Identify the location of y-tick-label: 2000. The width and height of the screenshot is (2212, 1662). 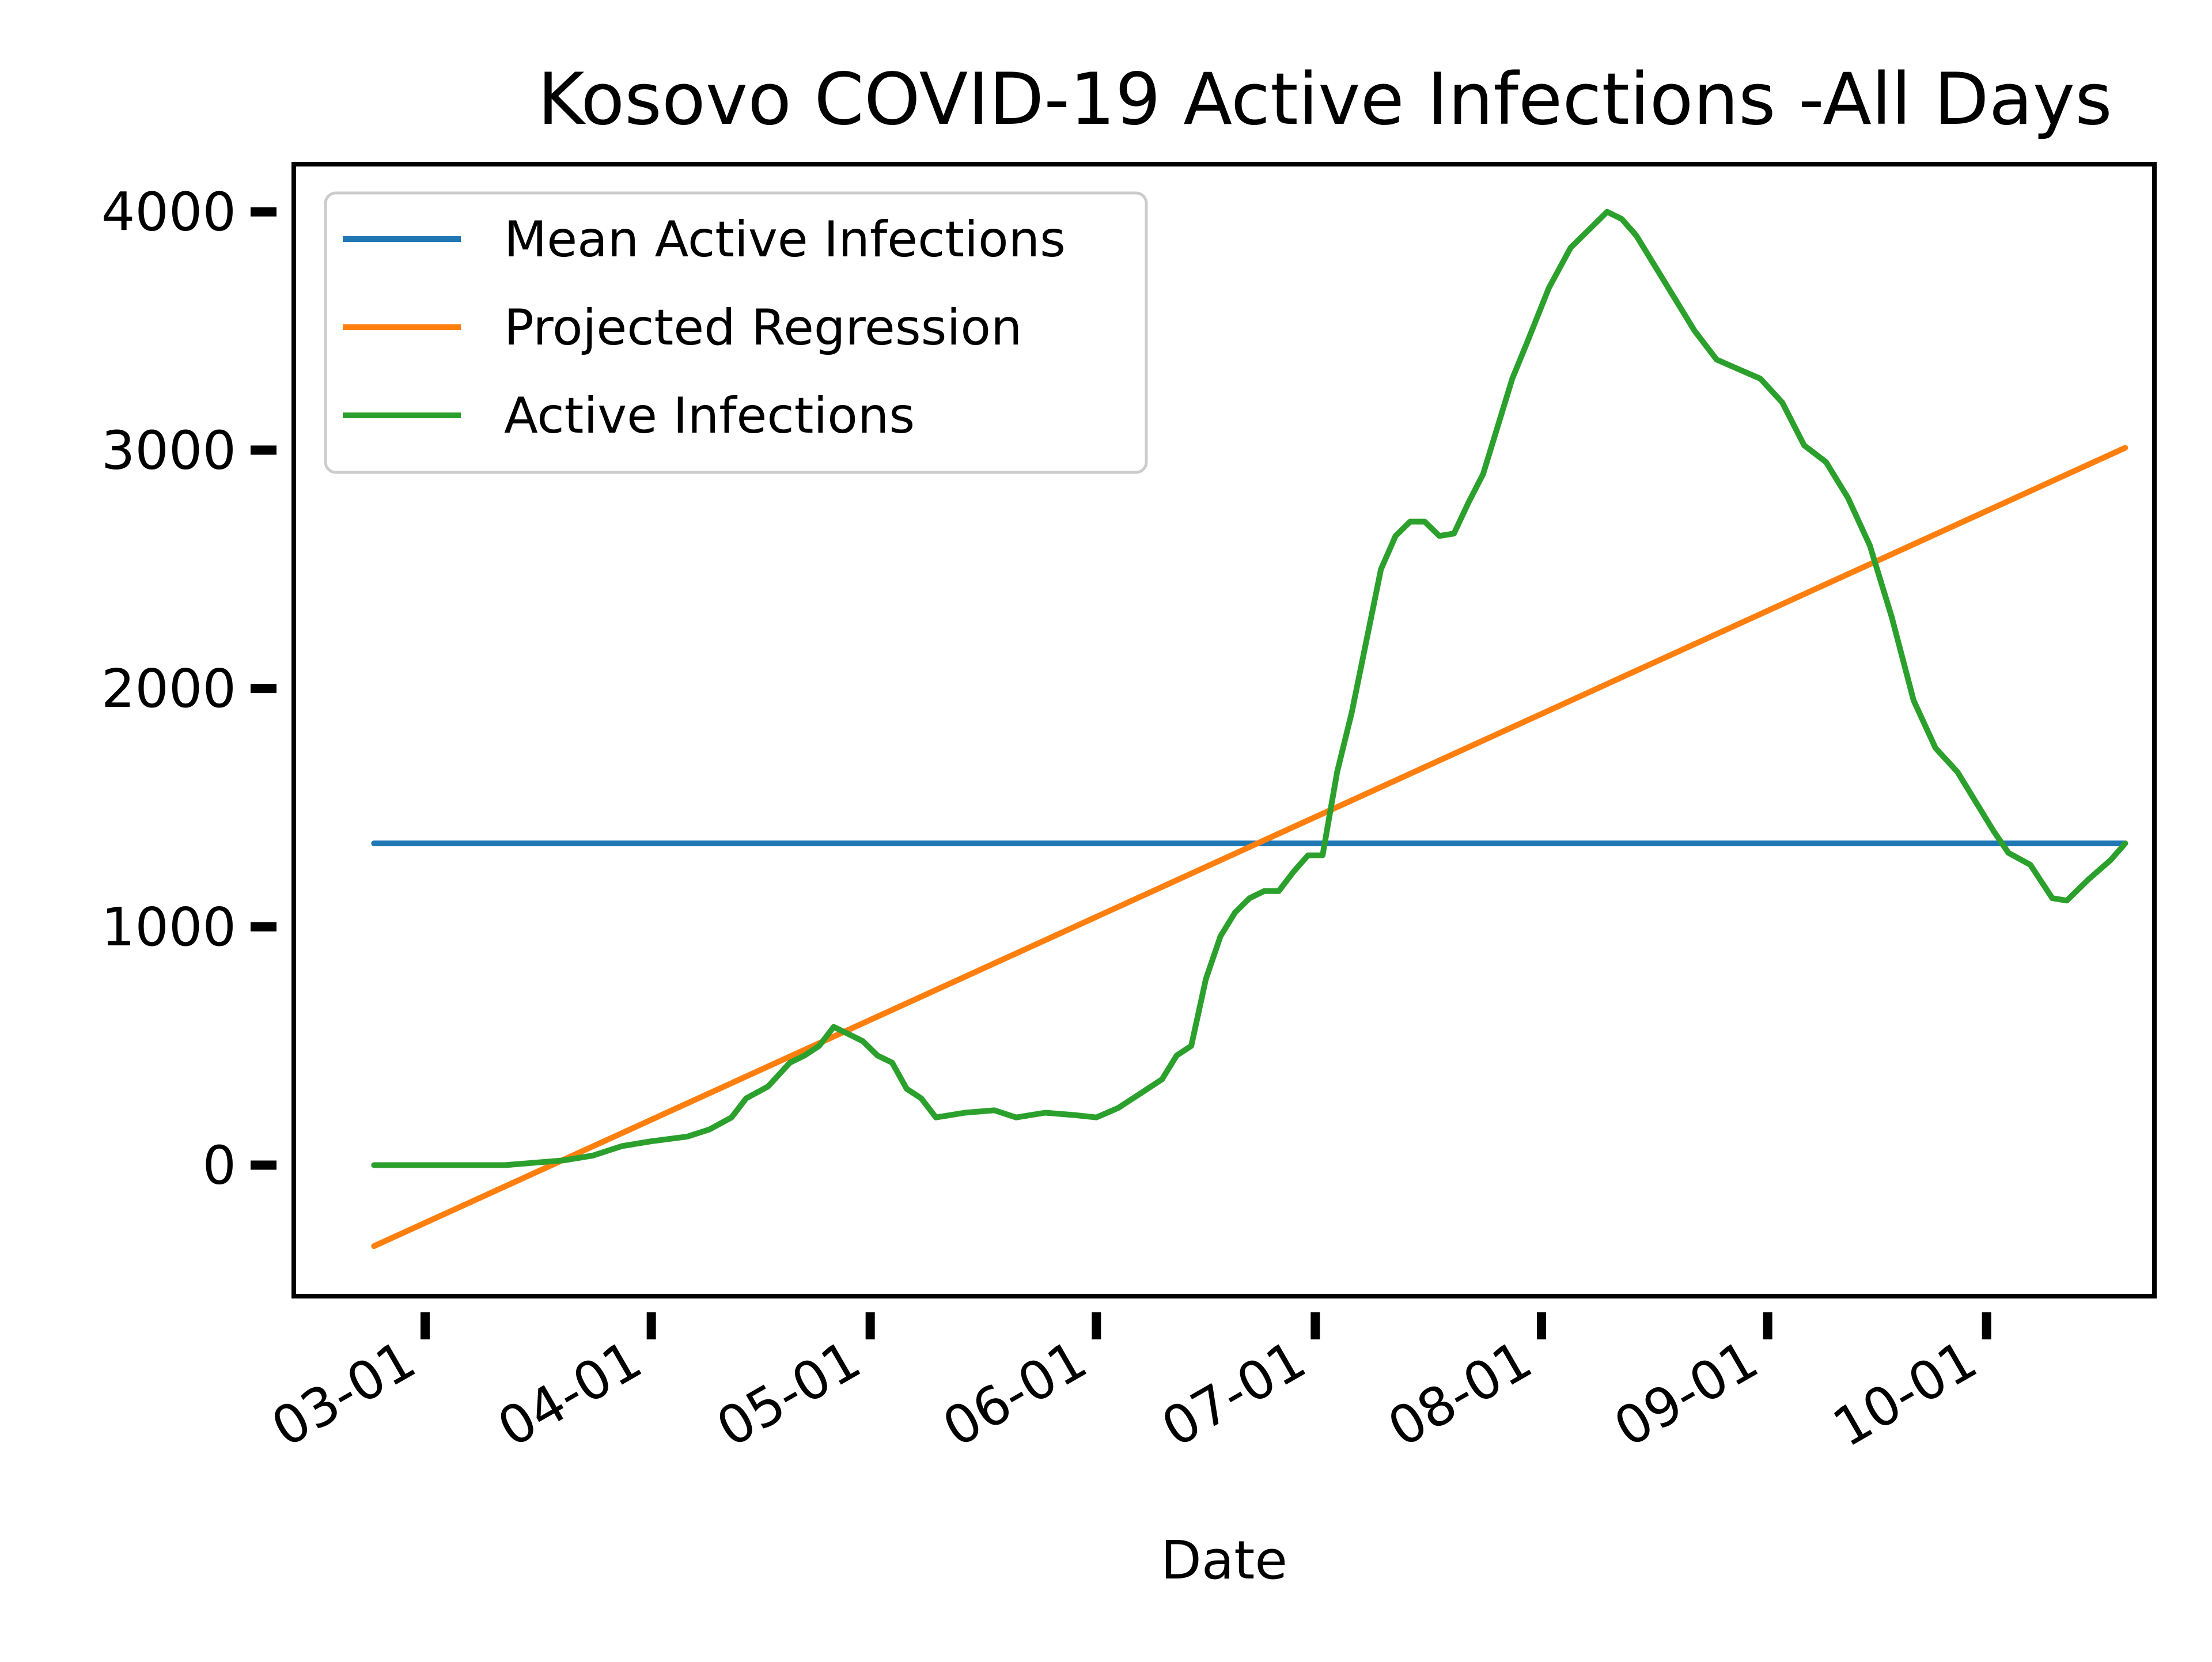
(168, 689).